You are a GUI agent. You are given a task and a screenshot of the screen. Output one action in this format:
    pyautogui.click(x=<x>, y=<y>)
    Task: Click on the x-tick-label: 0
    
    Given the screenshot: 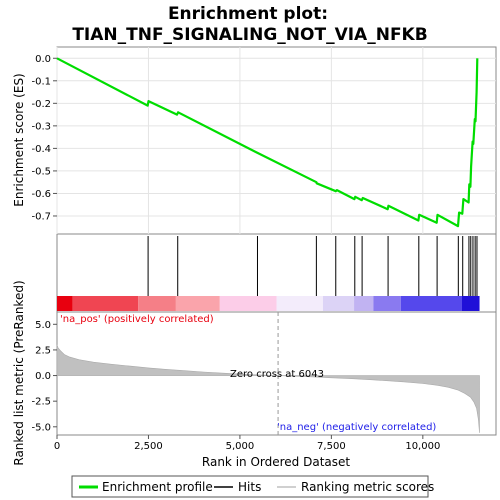 What is the action you would take?
    pyautogui.click(x=57, y=446)
    